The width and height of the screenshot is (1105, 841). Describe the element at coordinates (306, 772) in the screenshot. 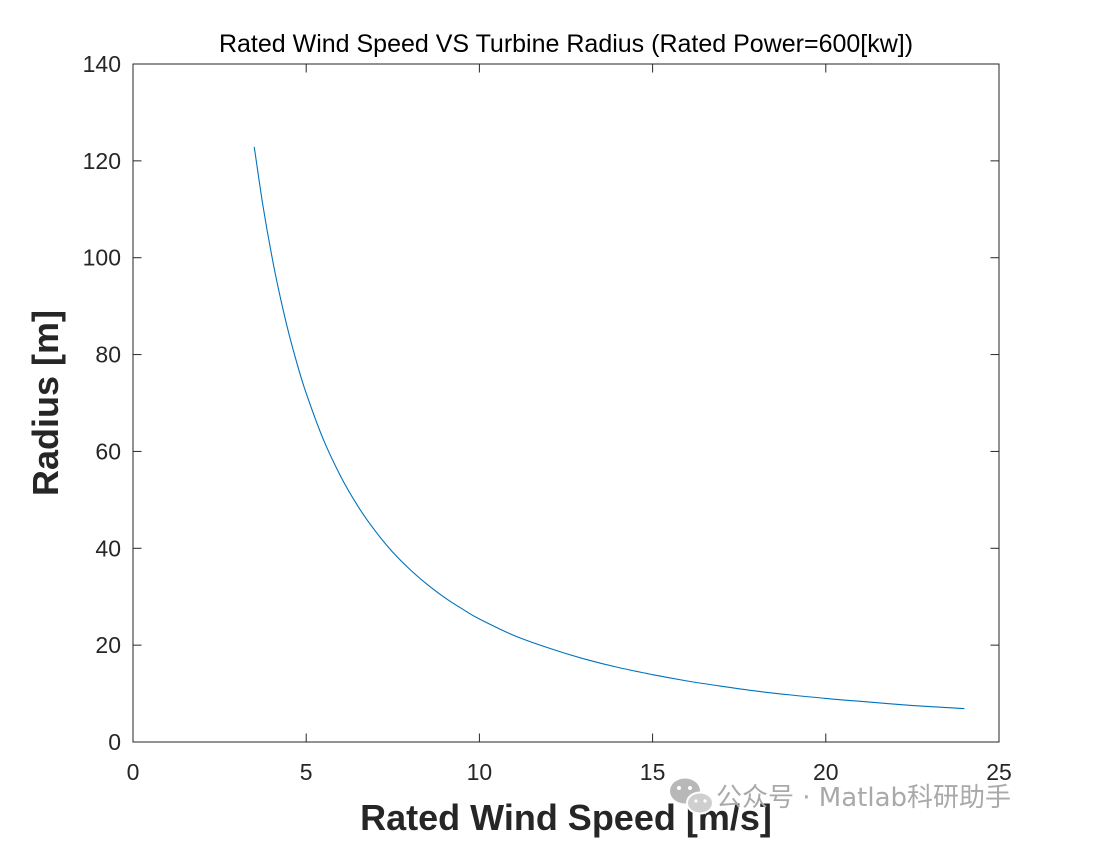

I see `x-tick-label: 5` at that location.